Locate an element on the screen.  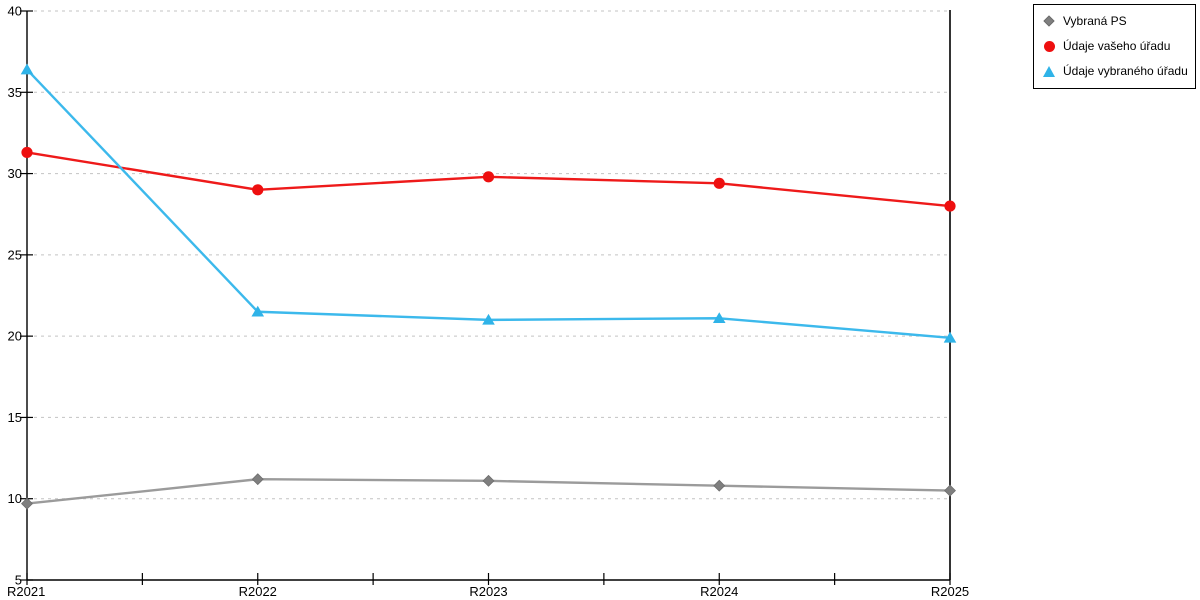
legend-item-label: Vybraná PS is located at coordinates (1095, 21).